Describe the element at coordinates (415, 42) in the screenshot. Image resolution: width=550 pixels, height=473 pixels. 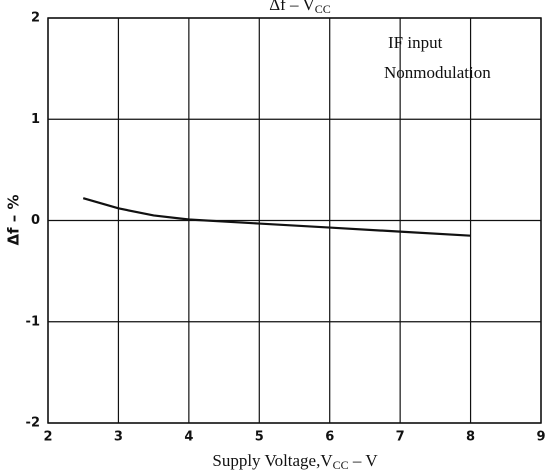
I see `annotation: IF input` at that location.